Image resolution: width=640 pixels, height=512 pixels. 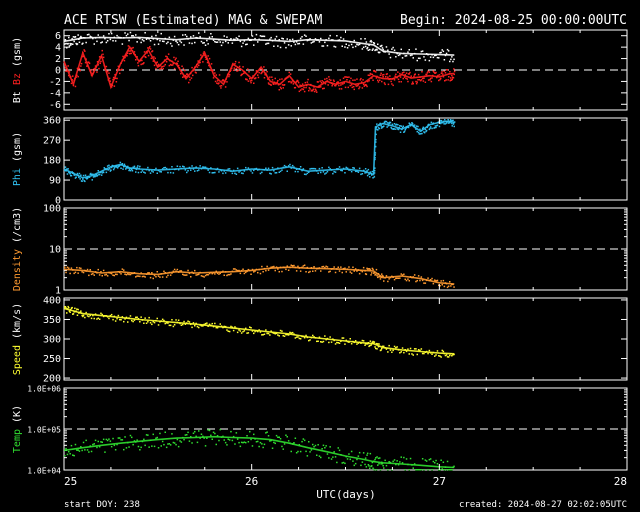 I want to click on begin-time: Begin: 2024-08-25 00:00:00UTC, so click(x=513, y=20).